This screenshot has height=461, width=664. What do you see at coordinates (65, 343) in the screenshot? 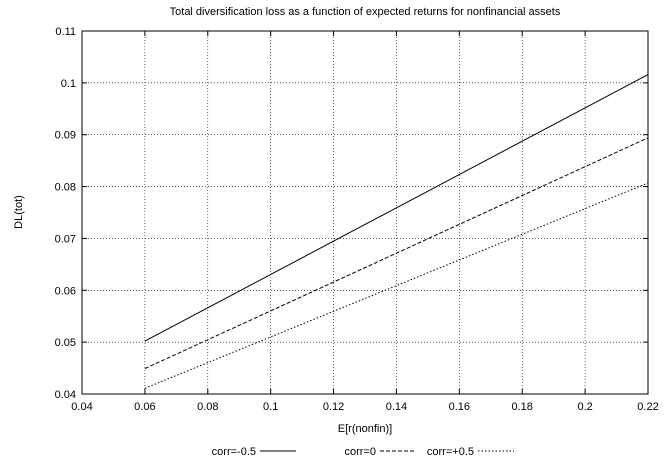
I see `y-tick-label: 0.05` at bounding box center [65, 343].